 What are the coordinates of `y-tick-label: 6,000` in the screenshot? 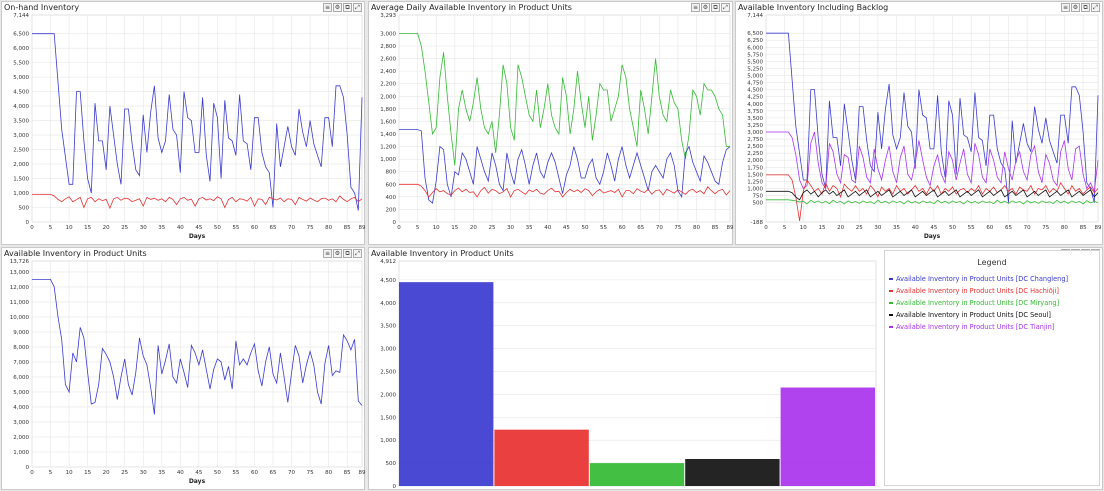 It's located at (755, 48).